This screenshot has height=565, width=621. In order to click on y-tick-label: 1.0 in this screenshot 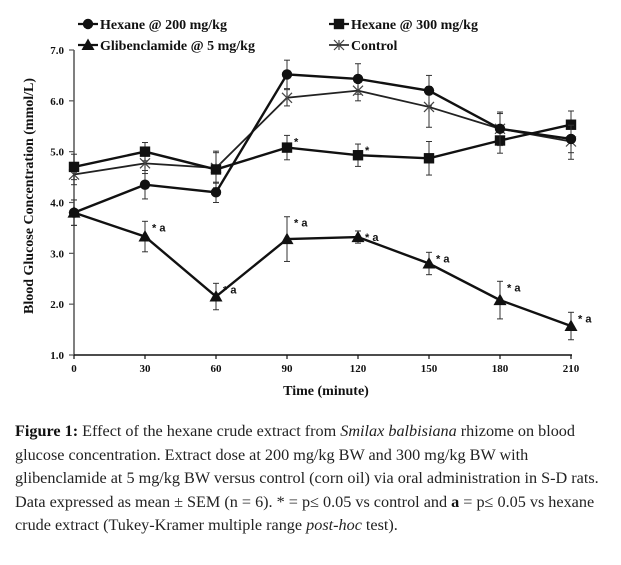, I will do `click(57, 356)`.